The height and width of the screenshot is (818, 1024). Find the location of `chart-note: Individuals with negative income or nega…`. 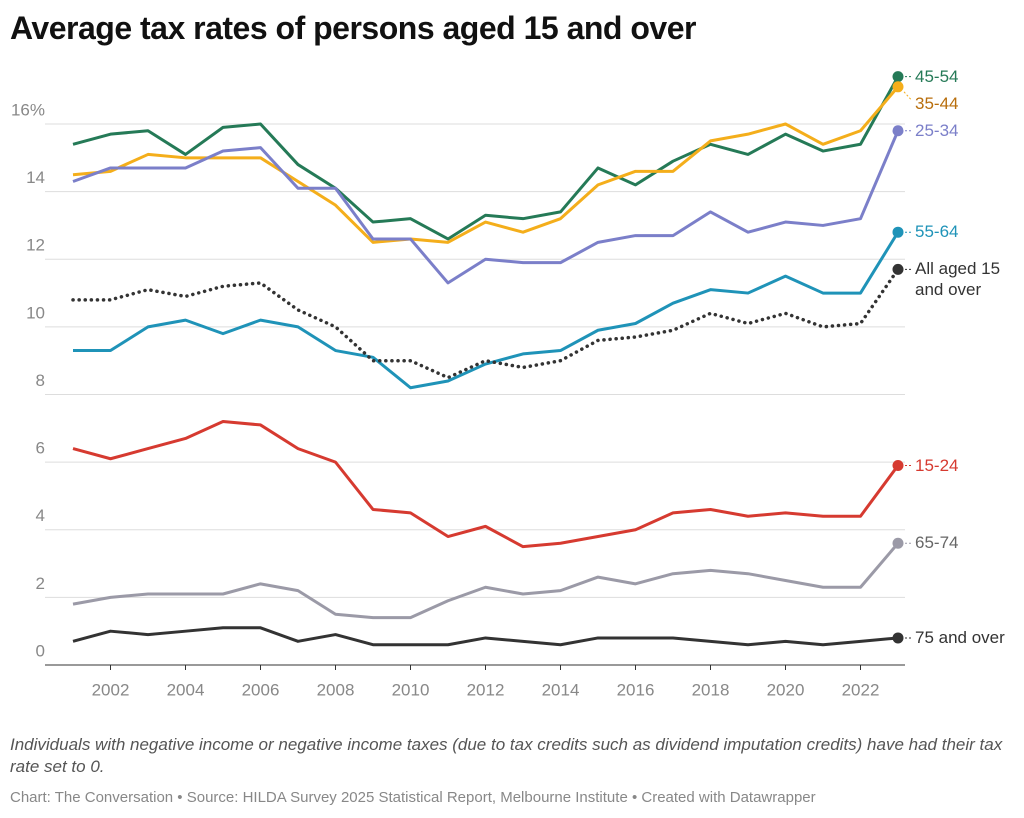

chart-note: Individuals with negative income or nega… is located at coordinates (506, 755).